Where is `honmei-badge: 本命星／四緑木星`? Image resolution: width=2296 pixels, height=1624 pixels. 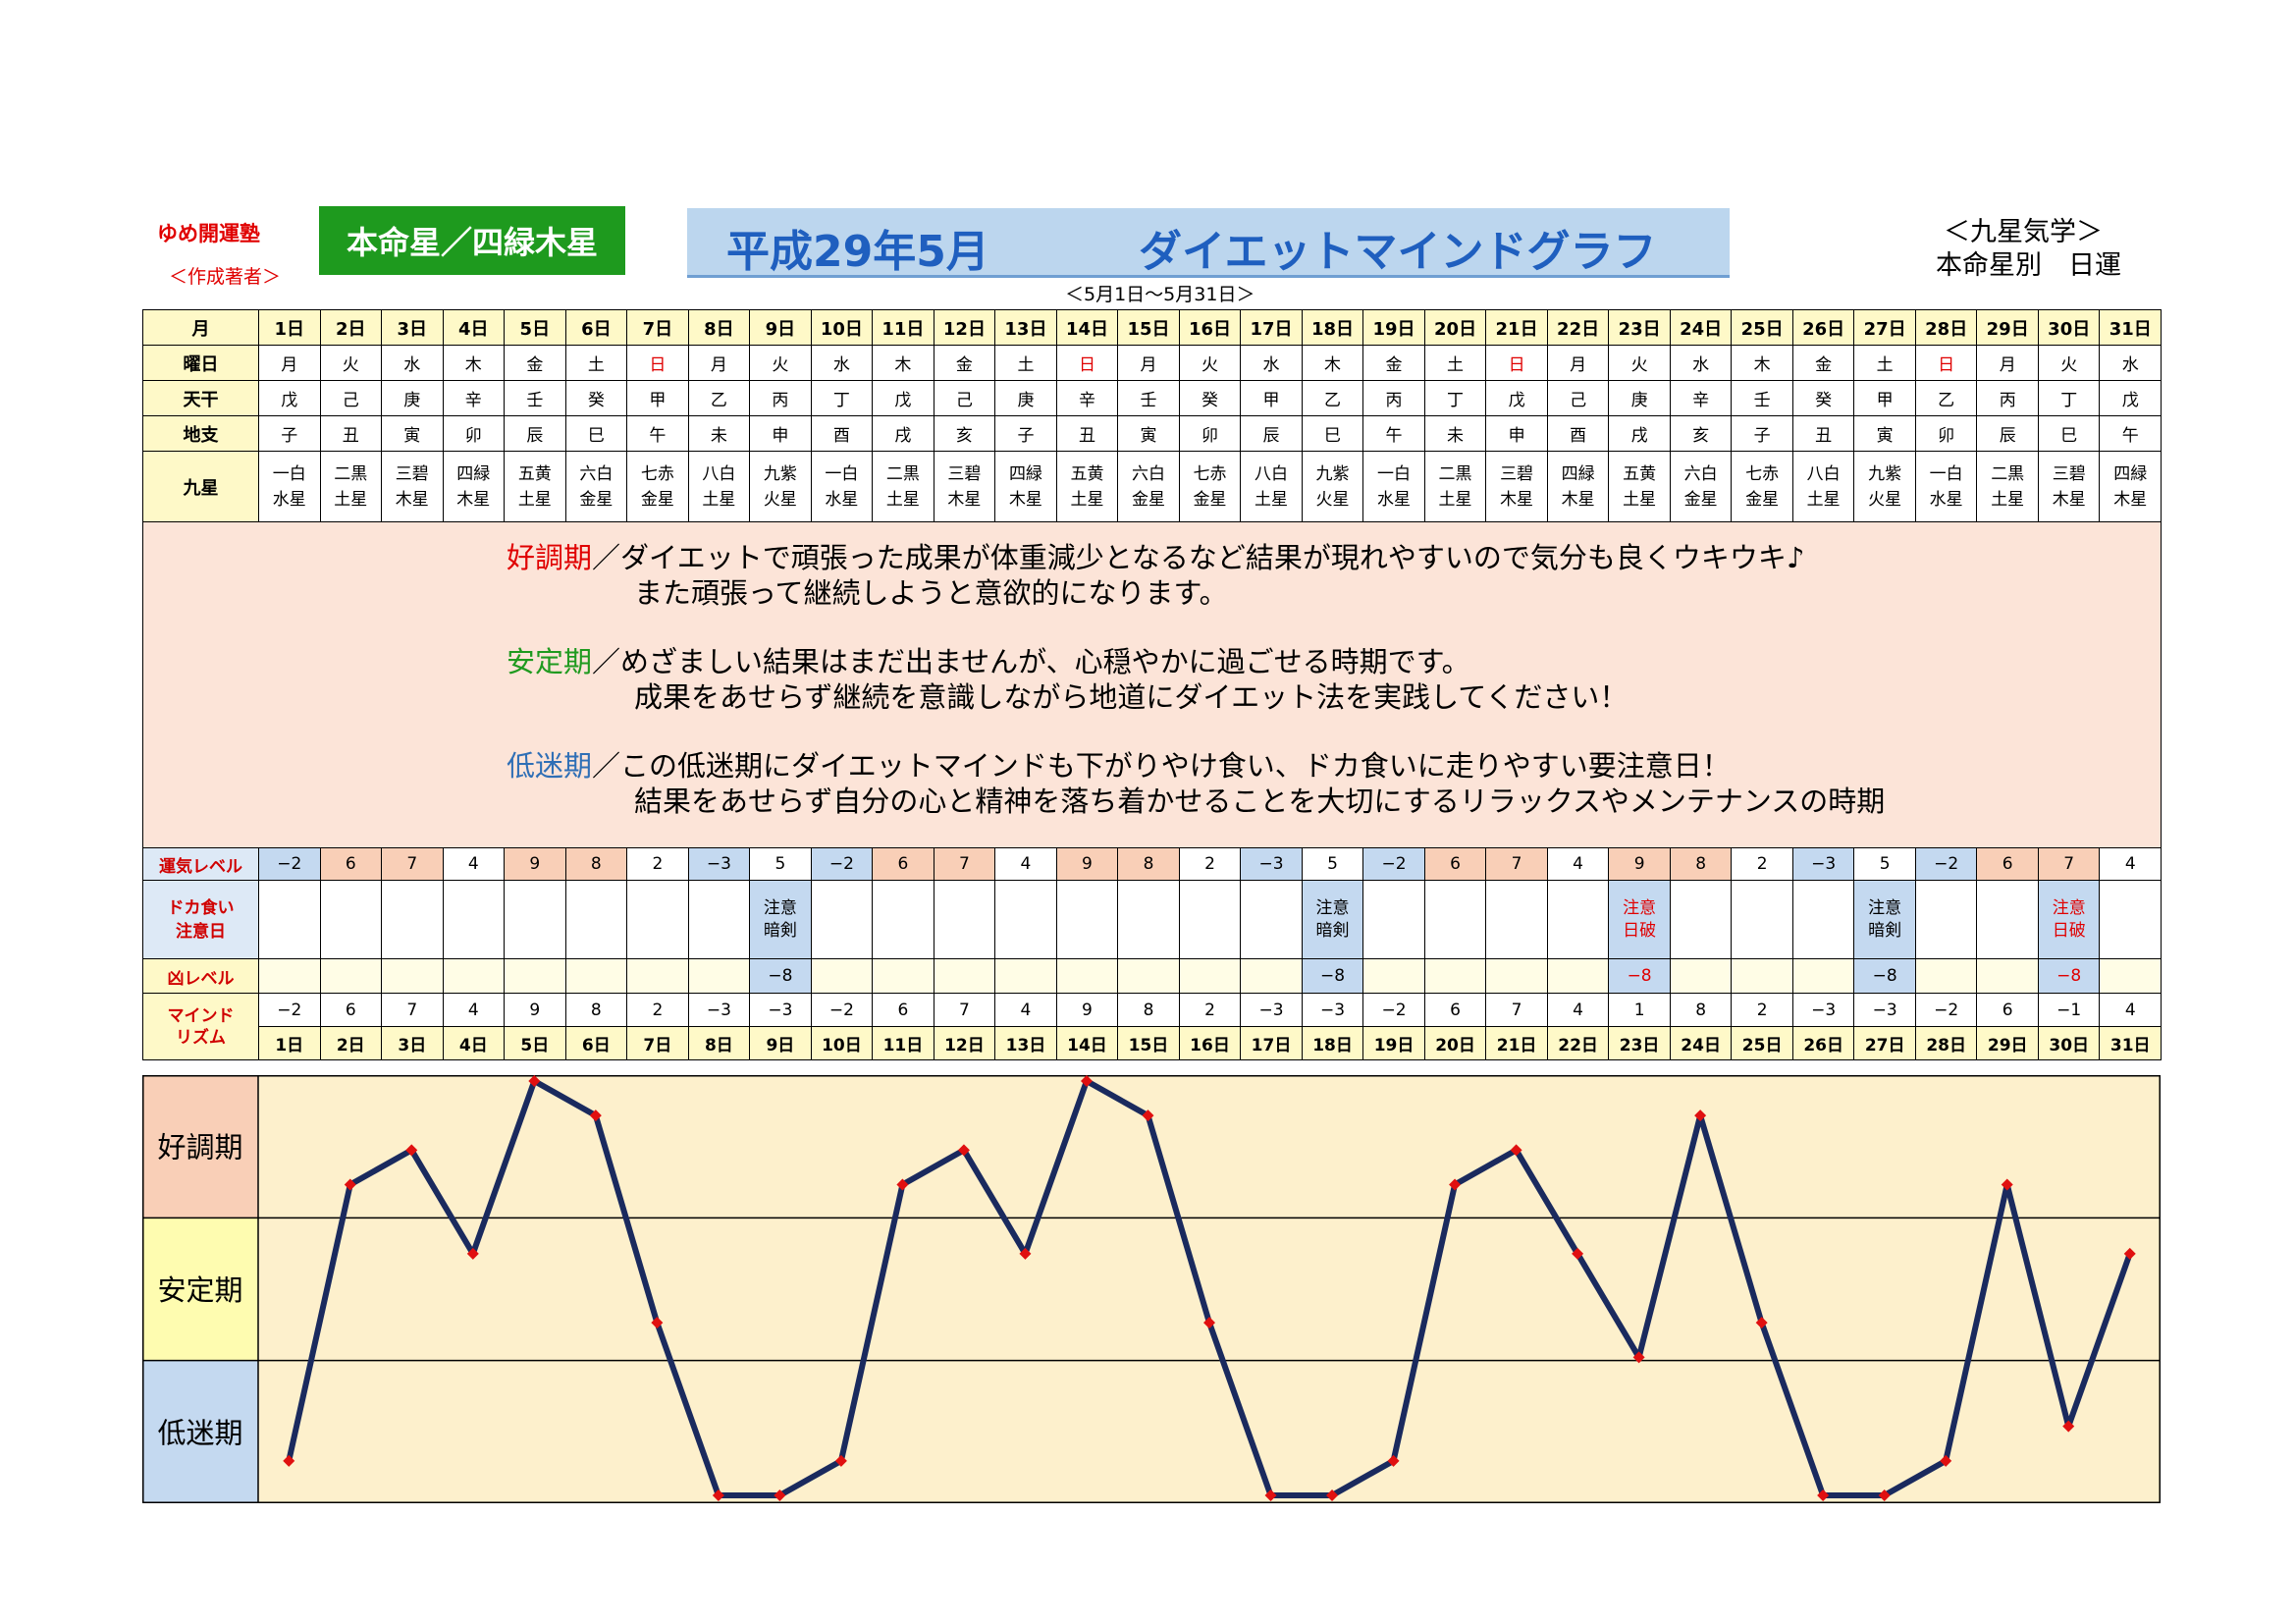
honmei-badge: 本命星／四緑木星 is located at coordinates (472, 240).